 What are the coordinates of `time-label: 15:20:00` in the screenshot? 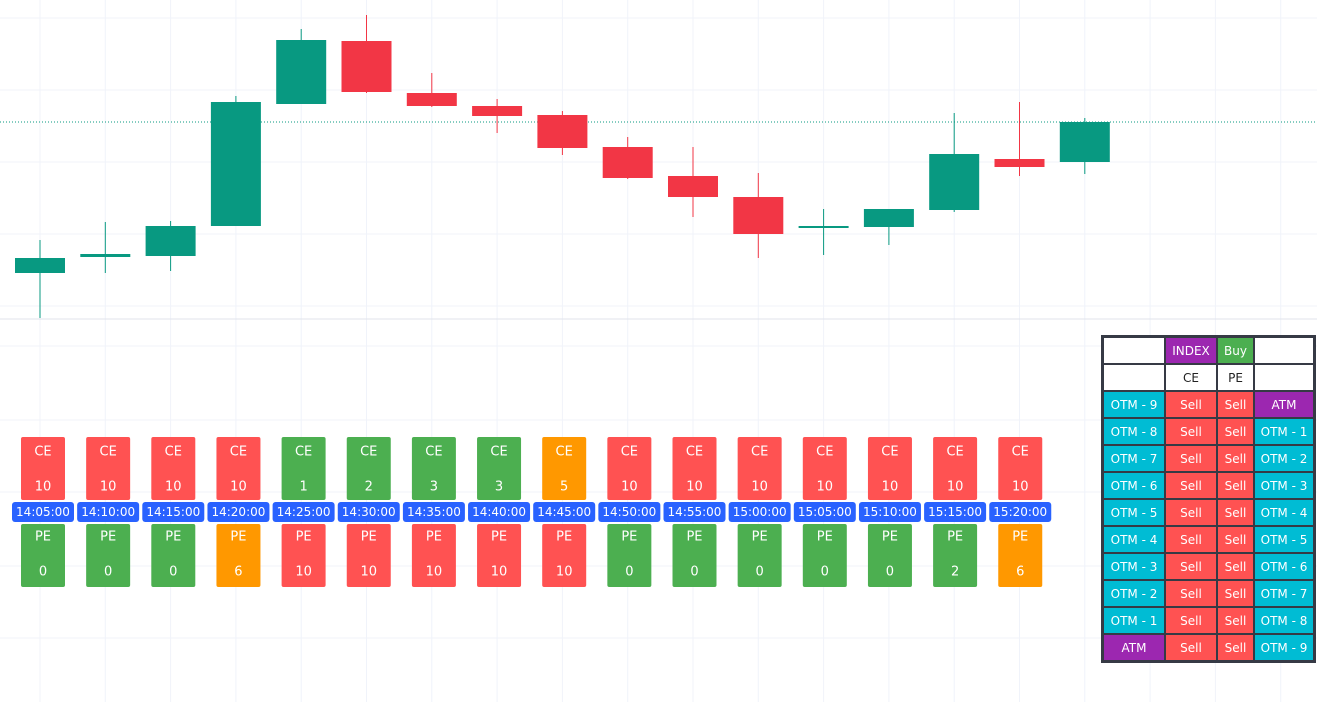 It's located at (1020, 512).